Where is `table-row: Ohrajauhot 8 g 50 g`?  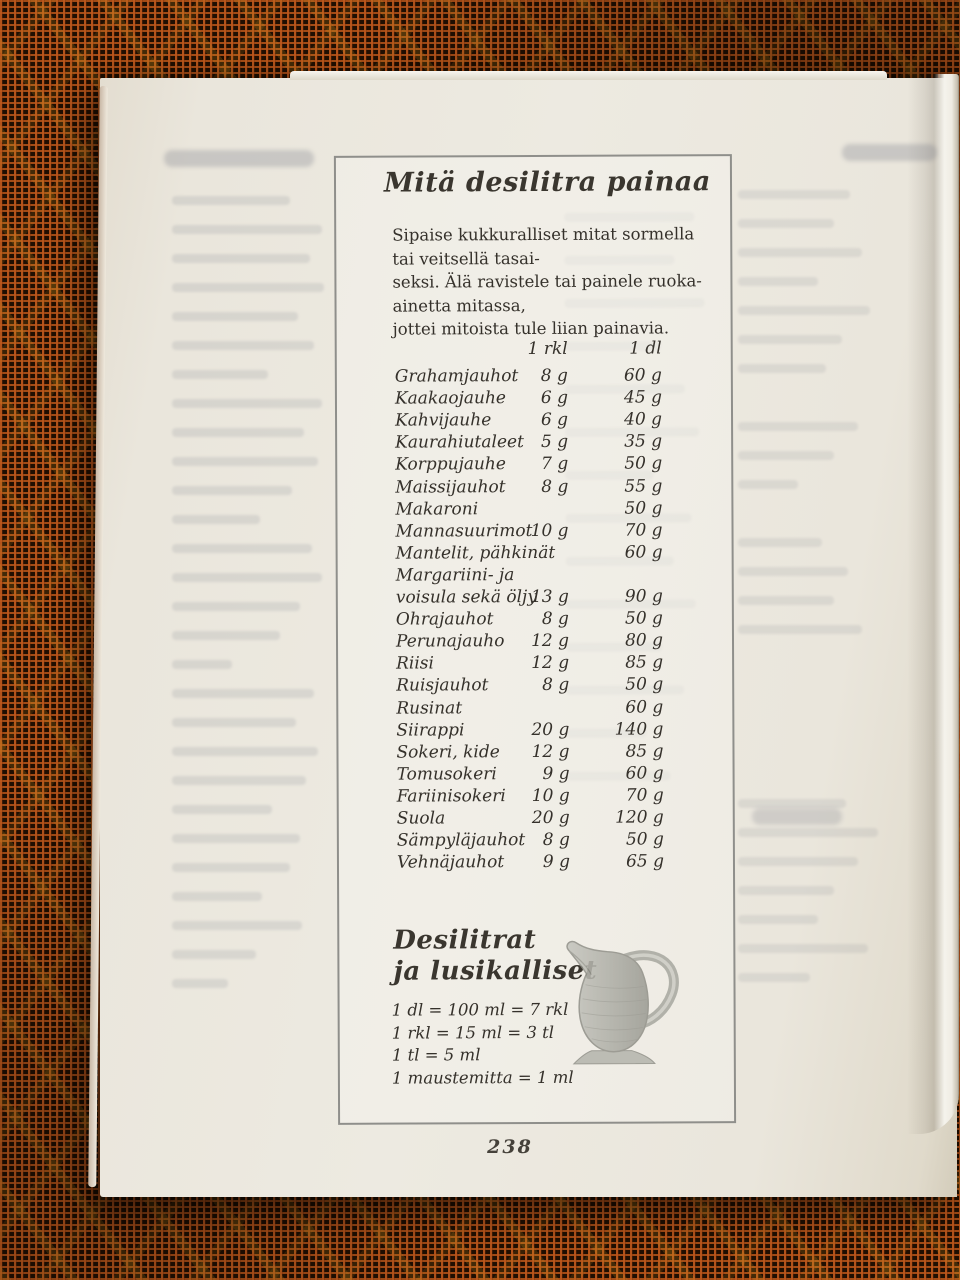 table-row: Ohrajauhot 8 g 50 g is located at coordinates (535, 620).